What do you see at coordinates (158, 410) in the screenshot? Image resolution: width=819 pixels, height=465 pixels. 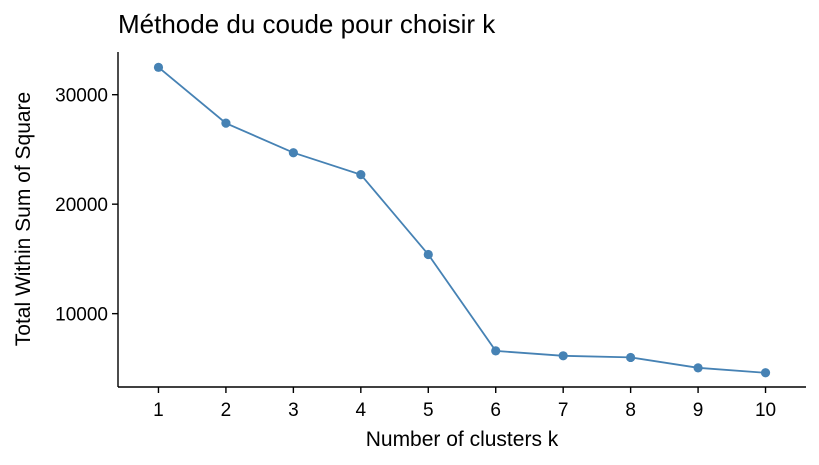 I see `x-tick-label: 1` at bounding box center [158, 410].